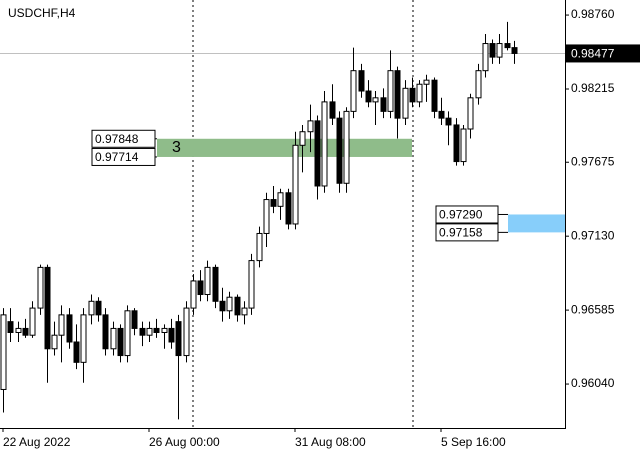  Describe the element at coordinates (42, 13) in the screenshot. I see `chart-title: USDCHF,H4` at that location.